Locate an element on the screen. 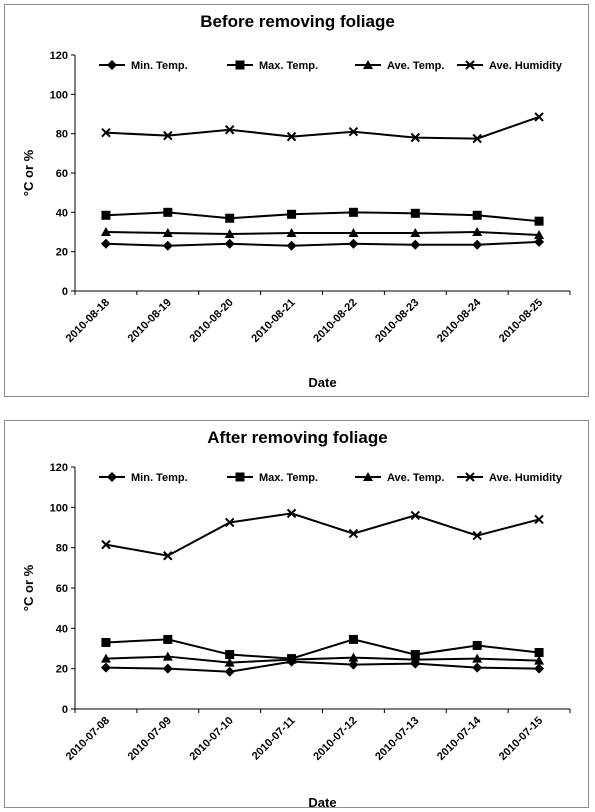 Image resolution: width=595 pixels, height=812 pixels. y-axis-label: °C or % is located at coordinates (28, 587).